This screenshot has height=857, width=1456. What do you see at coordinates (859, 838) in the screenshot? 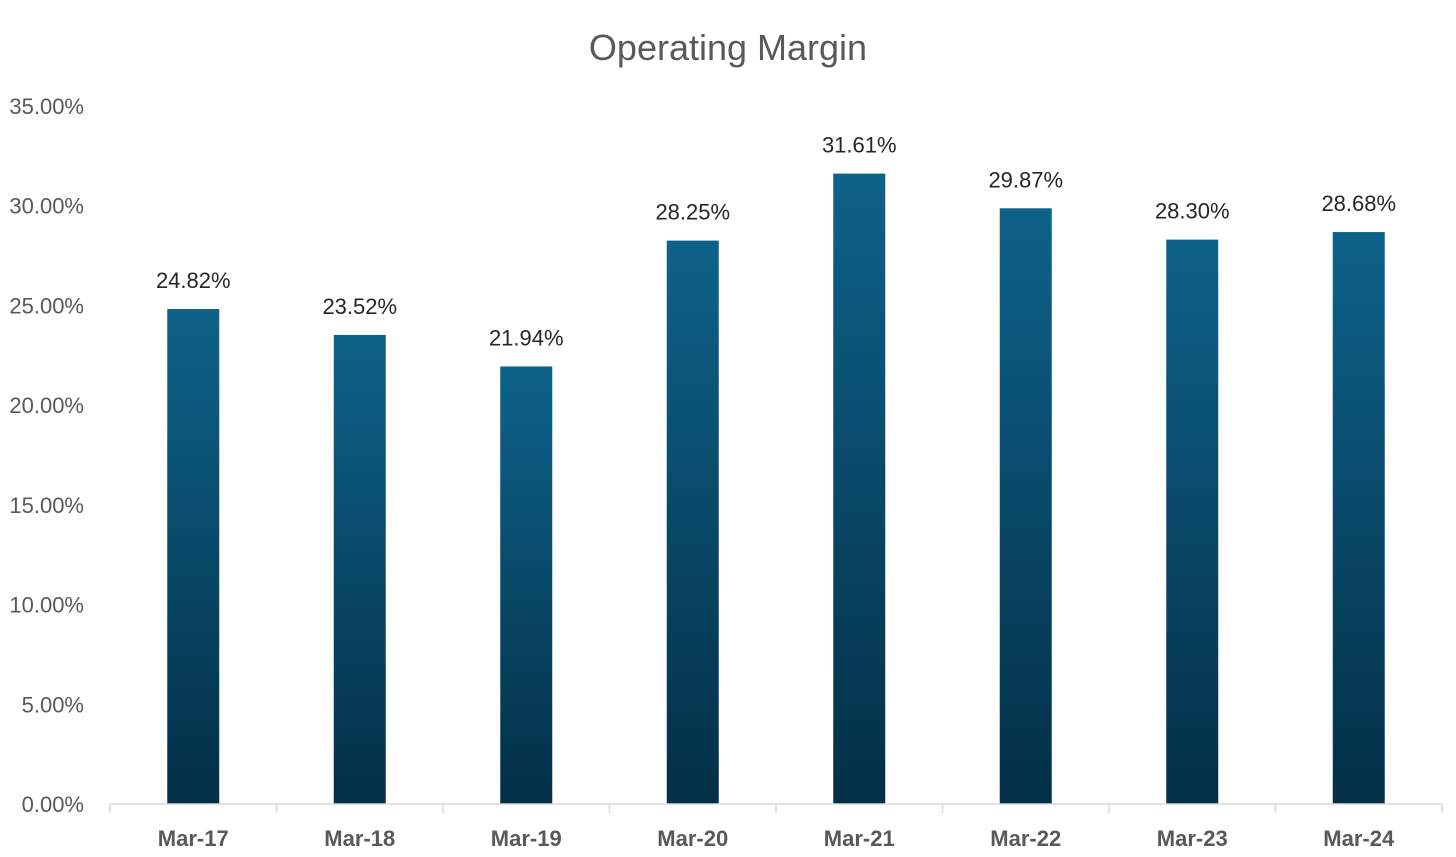
I see `x-tick-label: Mar-21` at bounding box center [859, 838].